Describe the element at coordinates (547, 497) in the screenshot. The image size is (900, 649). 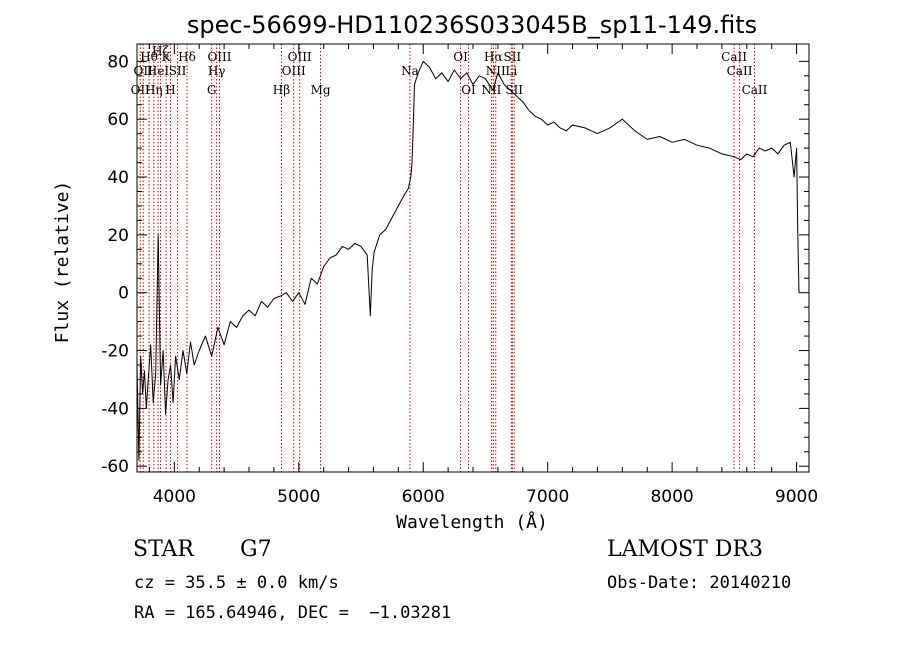
I see `x-tick-label: 7000` at that location.